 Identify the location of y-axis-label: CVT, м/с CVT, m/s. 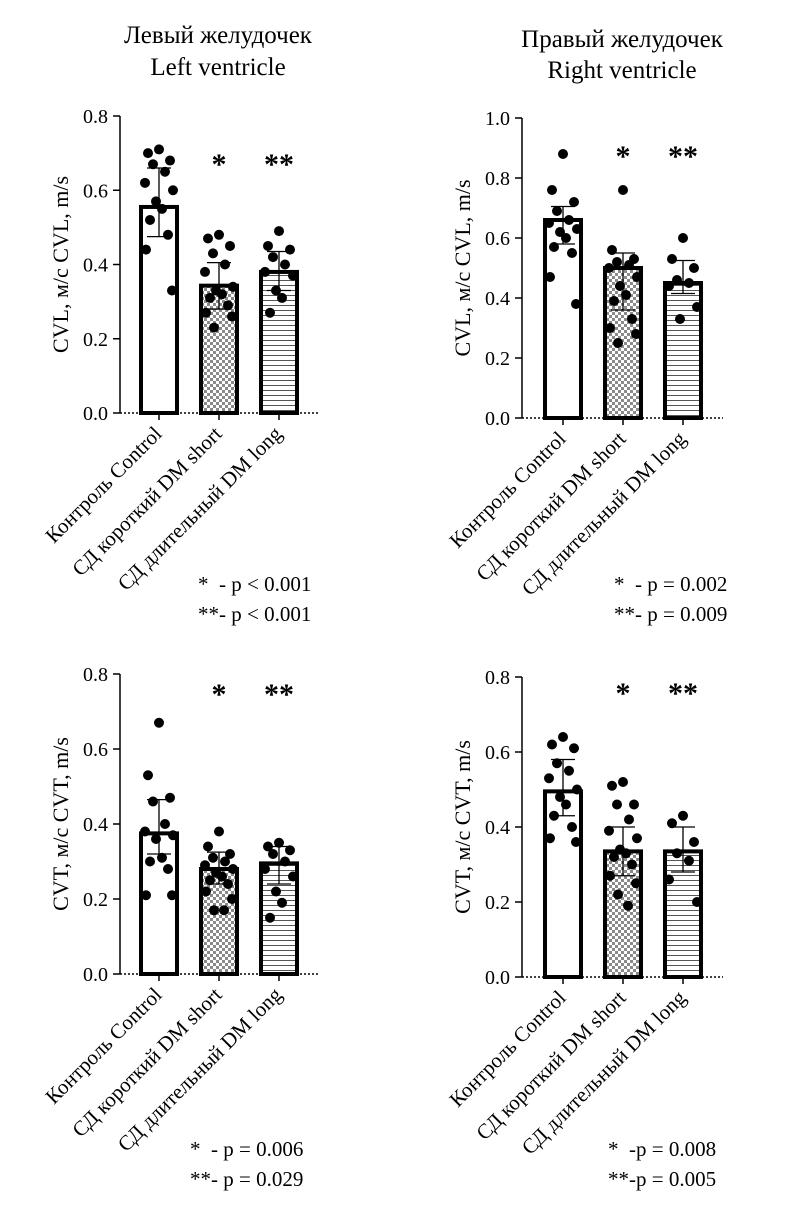
(60, 824).